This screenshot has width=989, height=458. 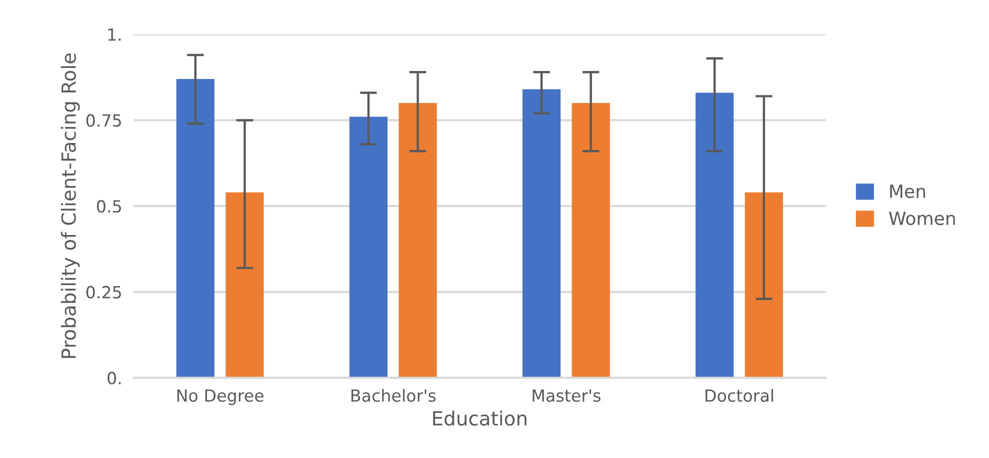 I want to click on x-tick-label: Doctoral, so click(x=740, y=395).